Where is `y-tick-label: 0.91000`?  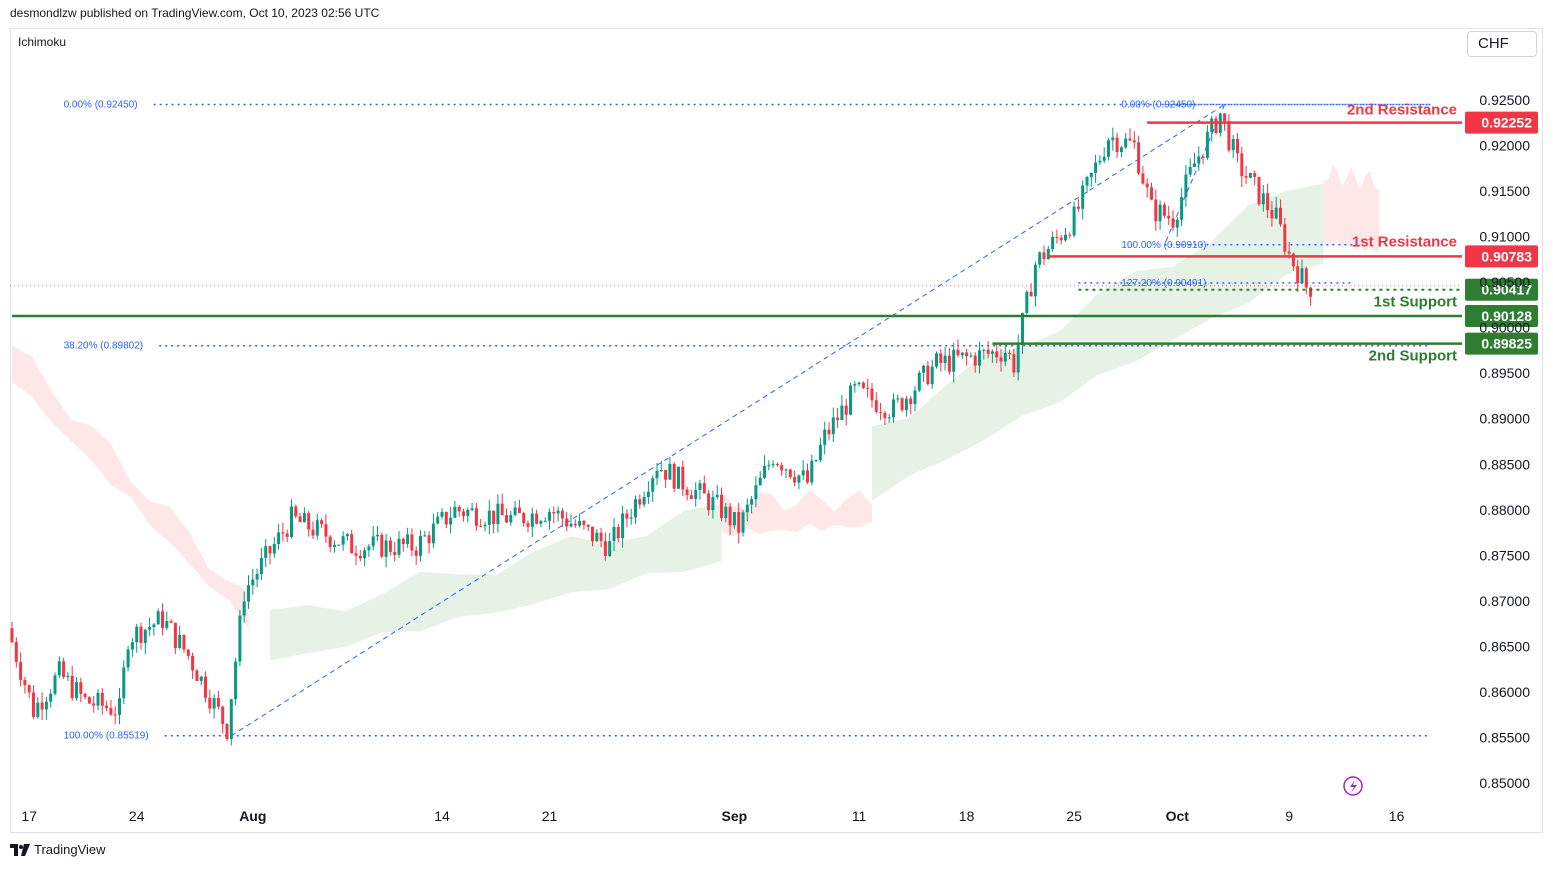
y-tick-label: 0.91000 is located at coordinates (1504, 237).